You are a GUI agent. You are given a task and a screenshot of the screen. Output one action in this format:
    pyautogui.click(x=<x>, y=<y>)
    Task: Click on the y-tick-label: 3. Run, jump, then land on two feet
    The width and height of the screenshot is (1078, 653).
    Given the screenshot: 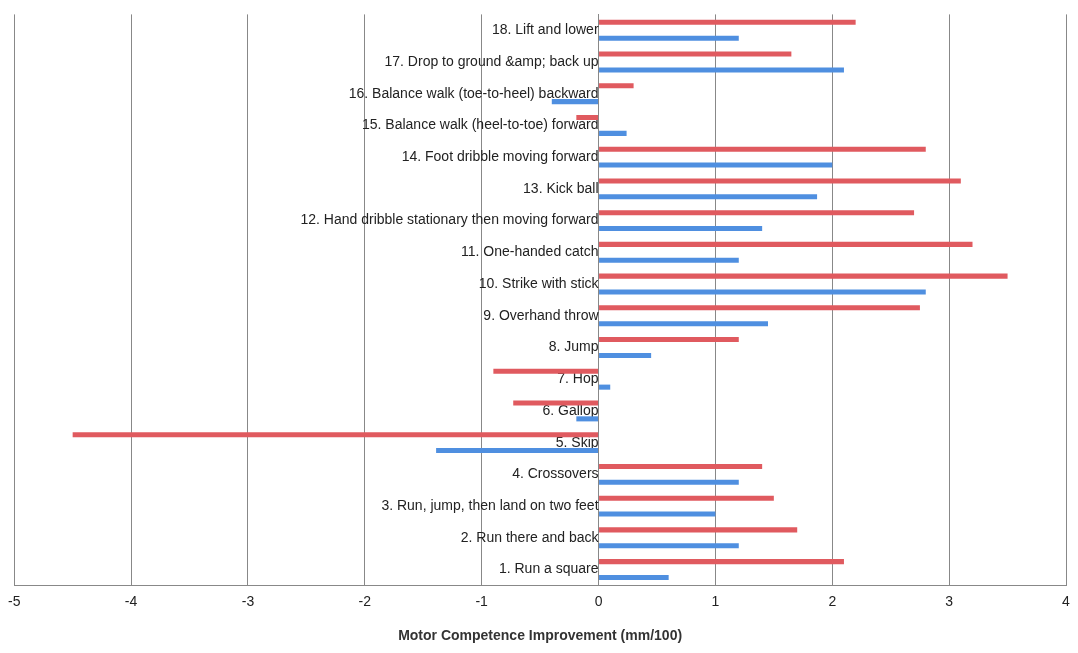 What is the action you would take?
    pyautogui.click(x=490, y=504)
    